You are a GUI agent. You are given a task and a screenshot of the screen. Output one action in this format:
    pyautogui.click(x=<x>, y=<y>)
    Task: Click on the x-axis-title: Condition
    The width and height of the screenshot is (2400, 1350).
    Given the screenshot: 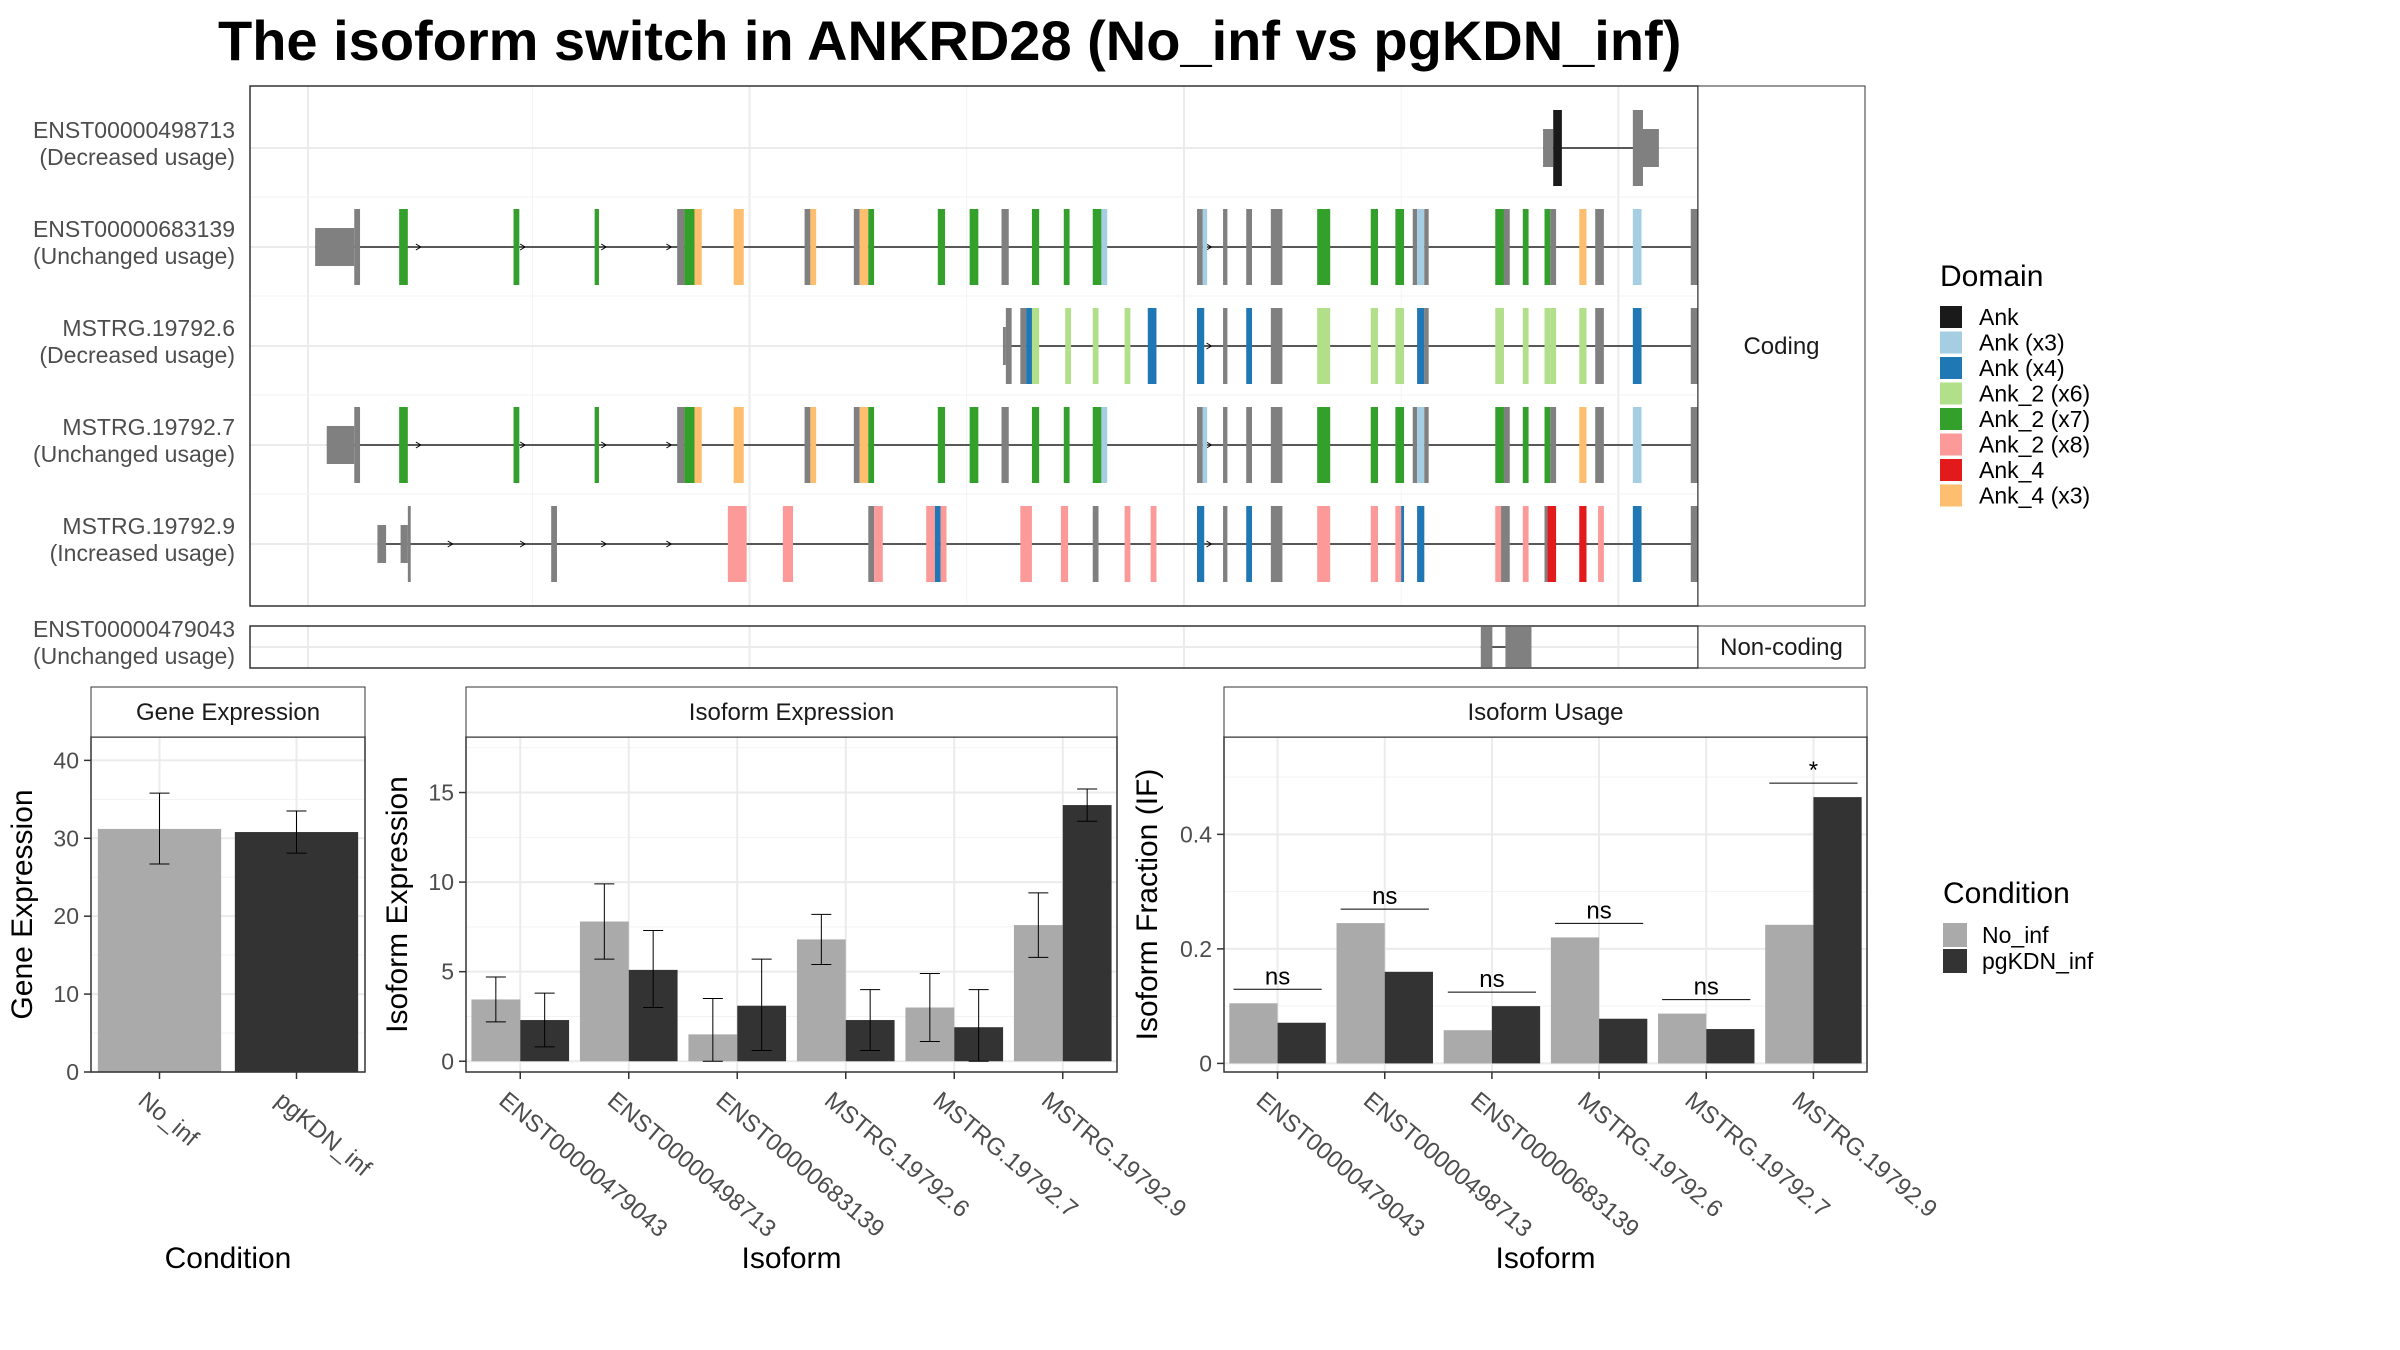 What is the action you would take?
    pyautogui.click(x=228, y=1258)
    